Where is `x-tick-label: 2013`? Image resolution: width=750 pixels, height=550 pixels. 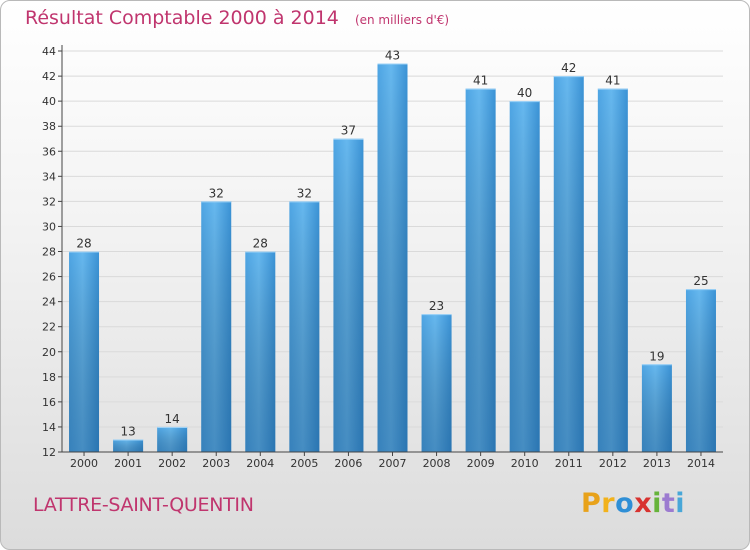
x-tick-label: 2013 is located at coordinates (657, 463).